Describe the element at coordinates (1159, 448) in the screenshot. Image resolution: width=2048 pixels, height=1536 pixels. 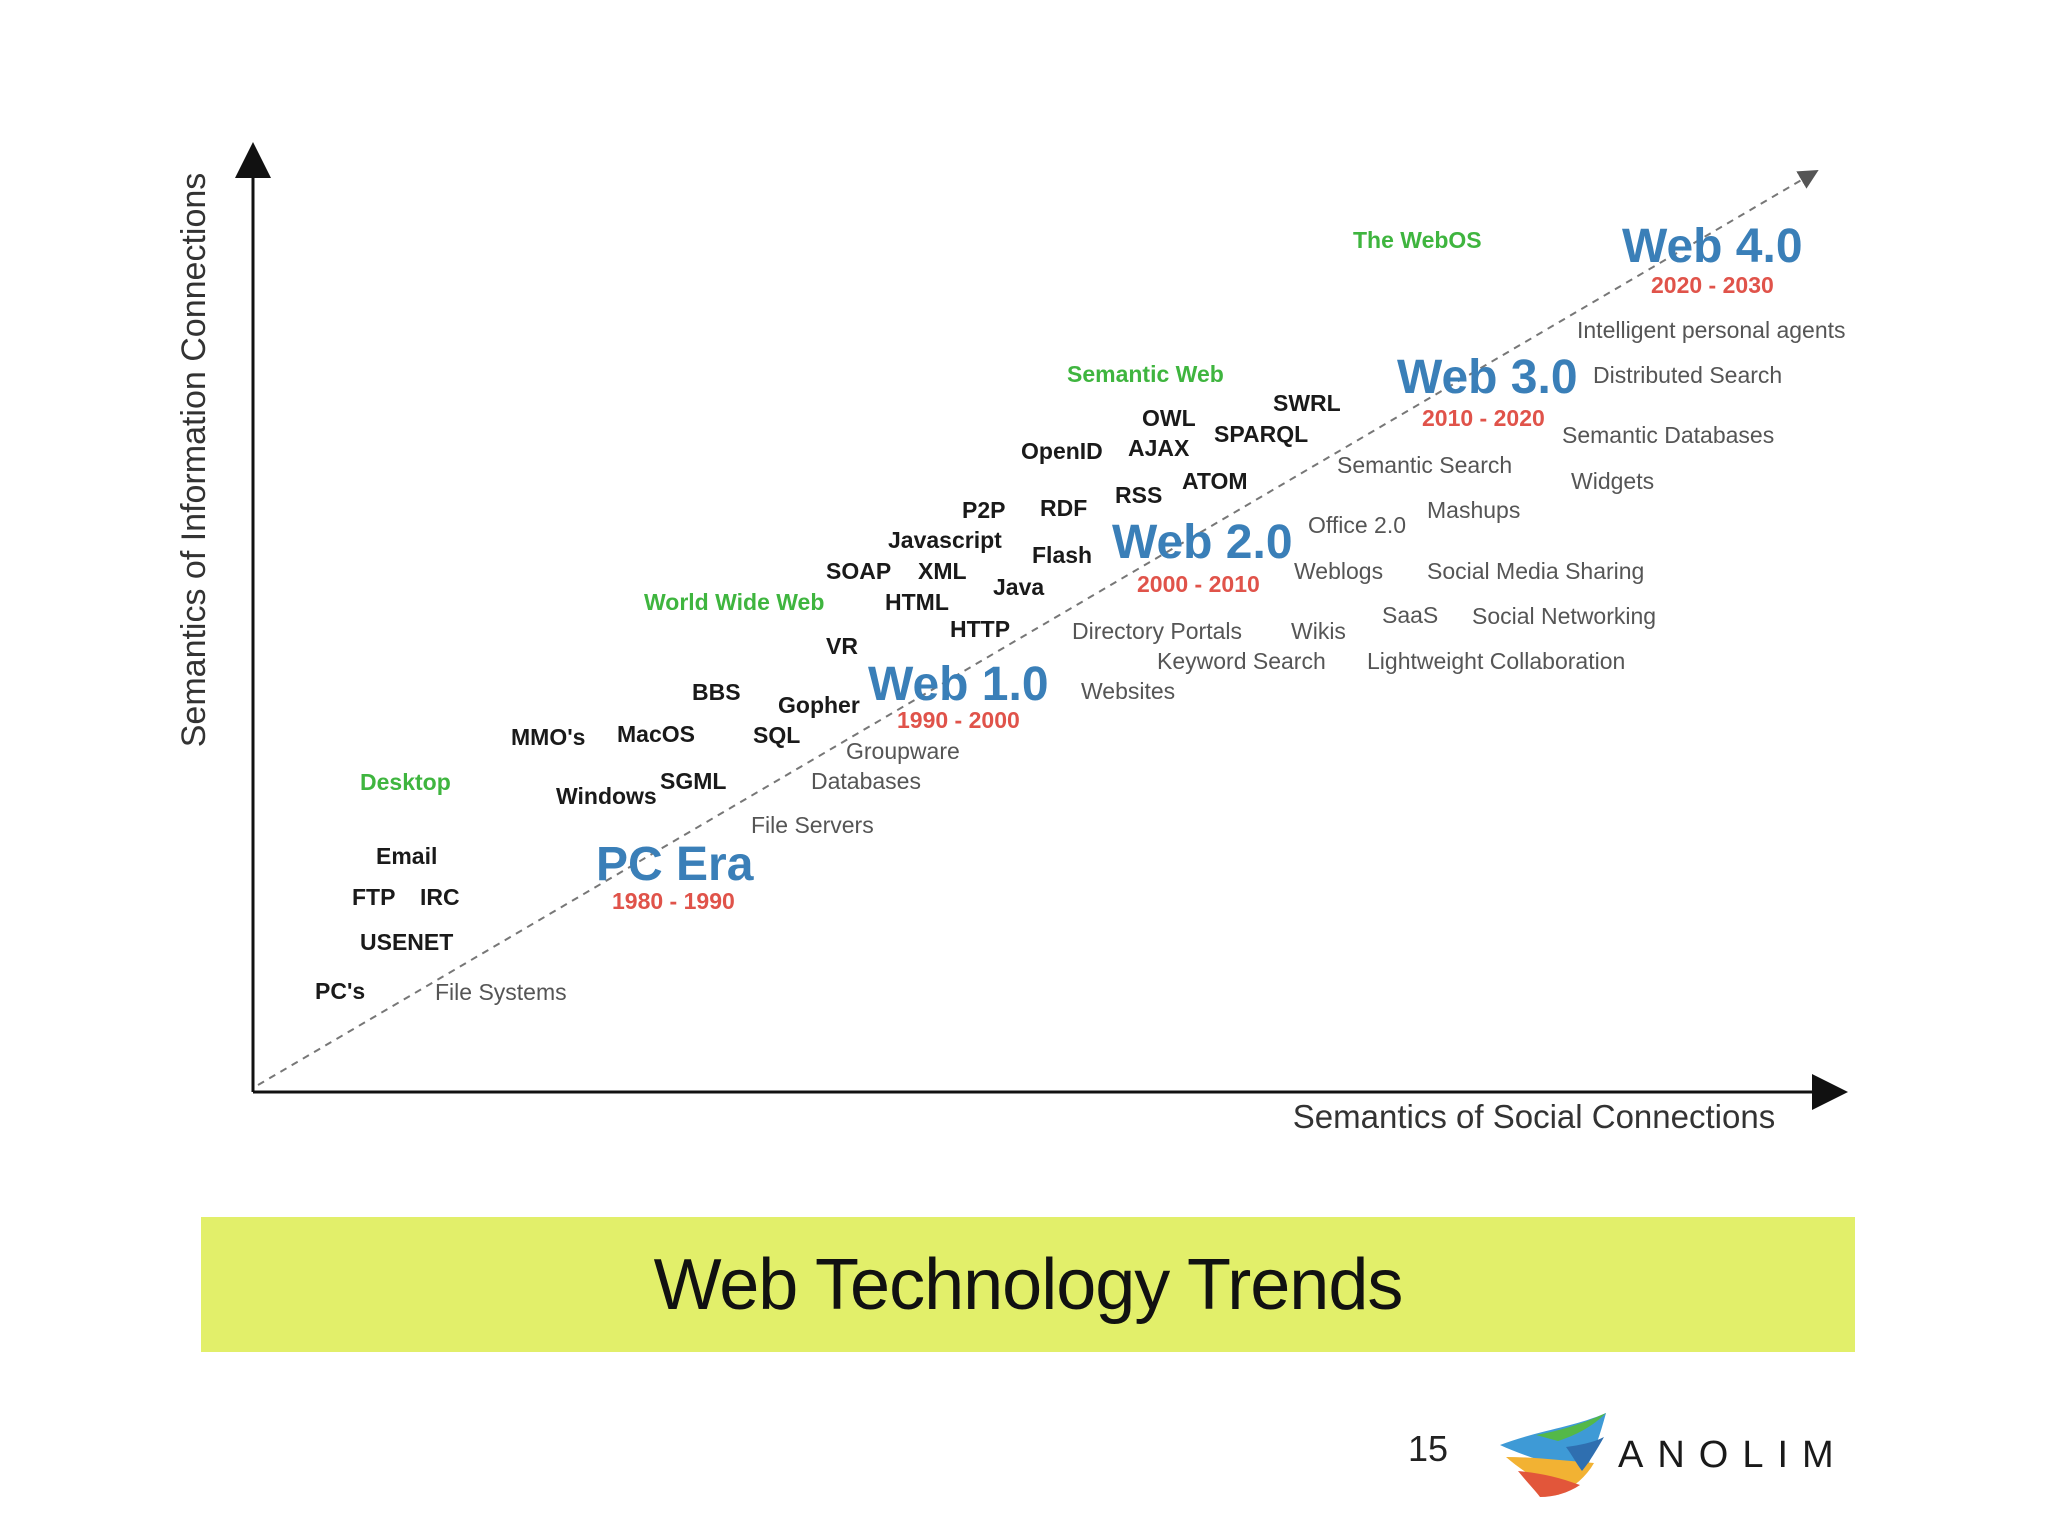
I see `tech-ajax: AJAX` at that location.